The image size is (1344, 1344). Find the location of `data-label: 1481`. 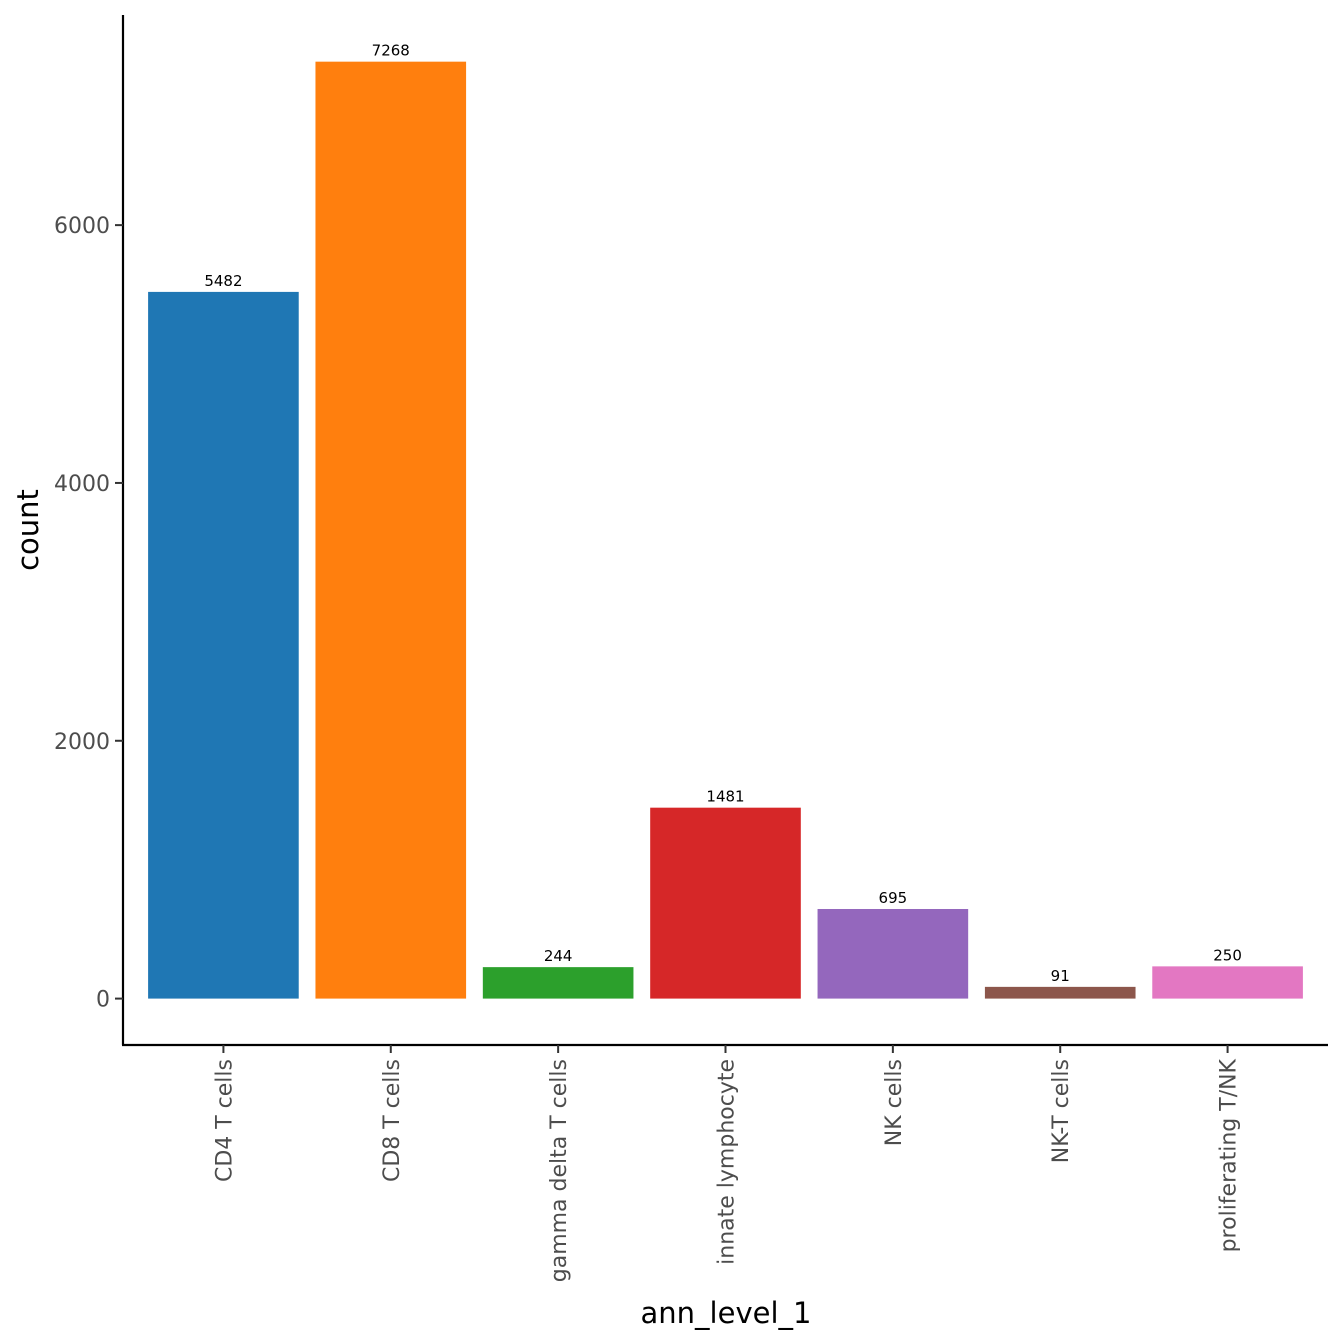

data-label: 1481 is located at coordinates (725, 797).